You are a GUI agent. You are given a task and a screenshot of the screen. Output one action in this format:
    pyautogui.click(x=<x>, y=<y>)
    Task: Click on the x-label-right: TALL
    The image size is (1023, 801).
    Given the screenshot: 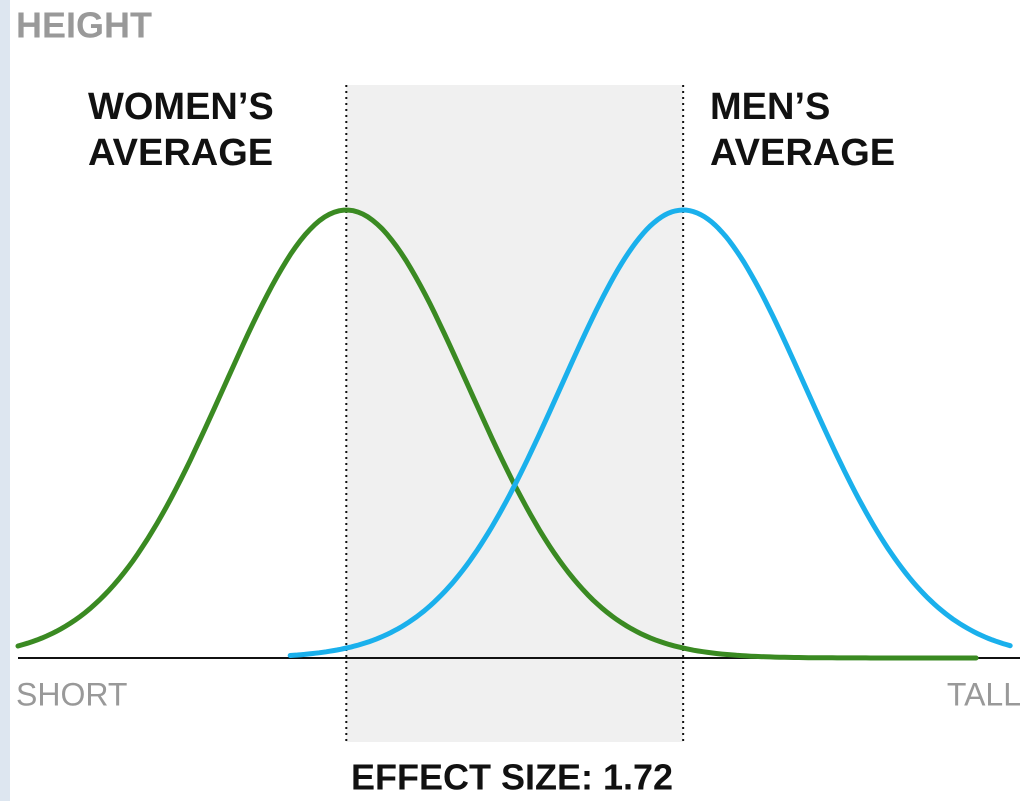 What is the action you would take?
    pyautogui.click(x=984, y=694)
    